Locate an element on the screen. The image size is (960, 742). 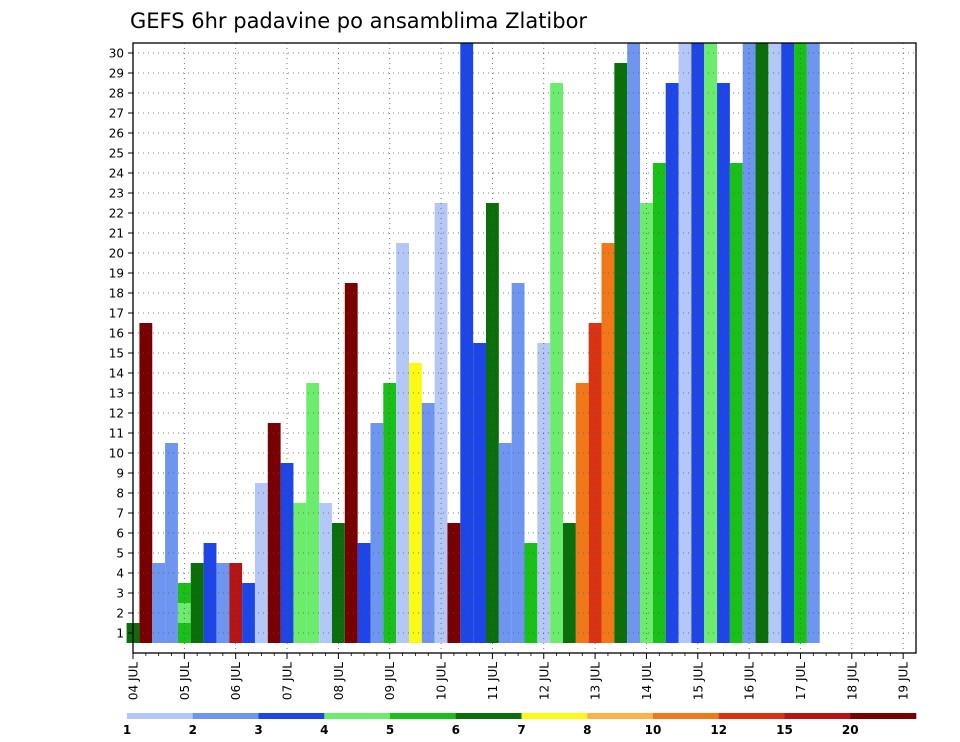
colorbar-segment is located at coordinates (160, 716).